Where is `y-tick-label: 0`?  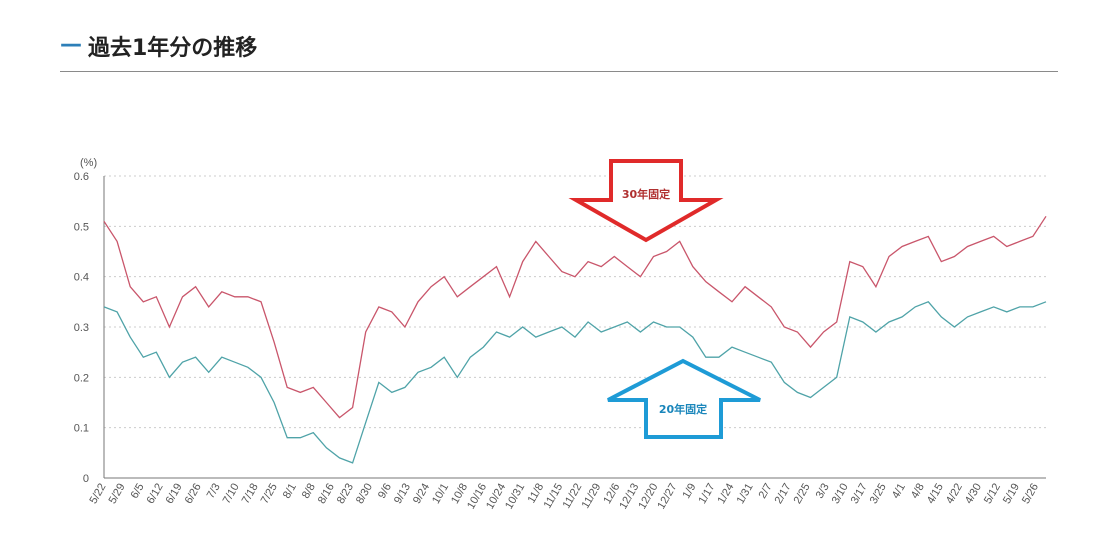
y-tick-label: 0 is located at coordinates (86, 479).